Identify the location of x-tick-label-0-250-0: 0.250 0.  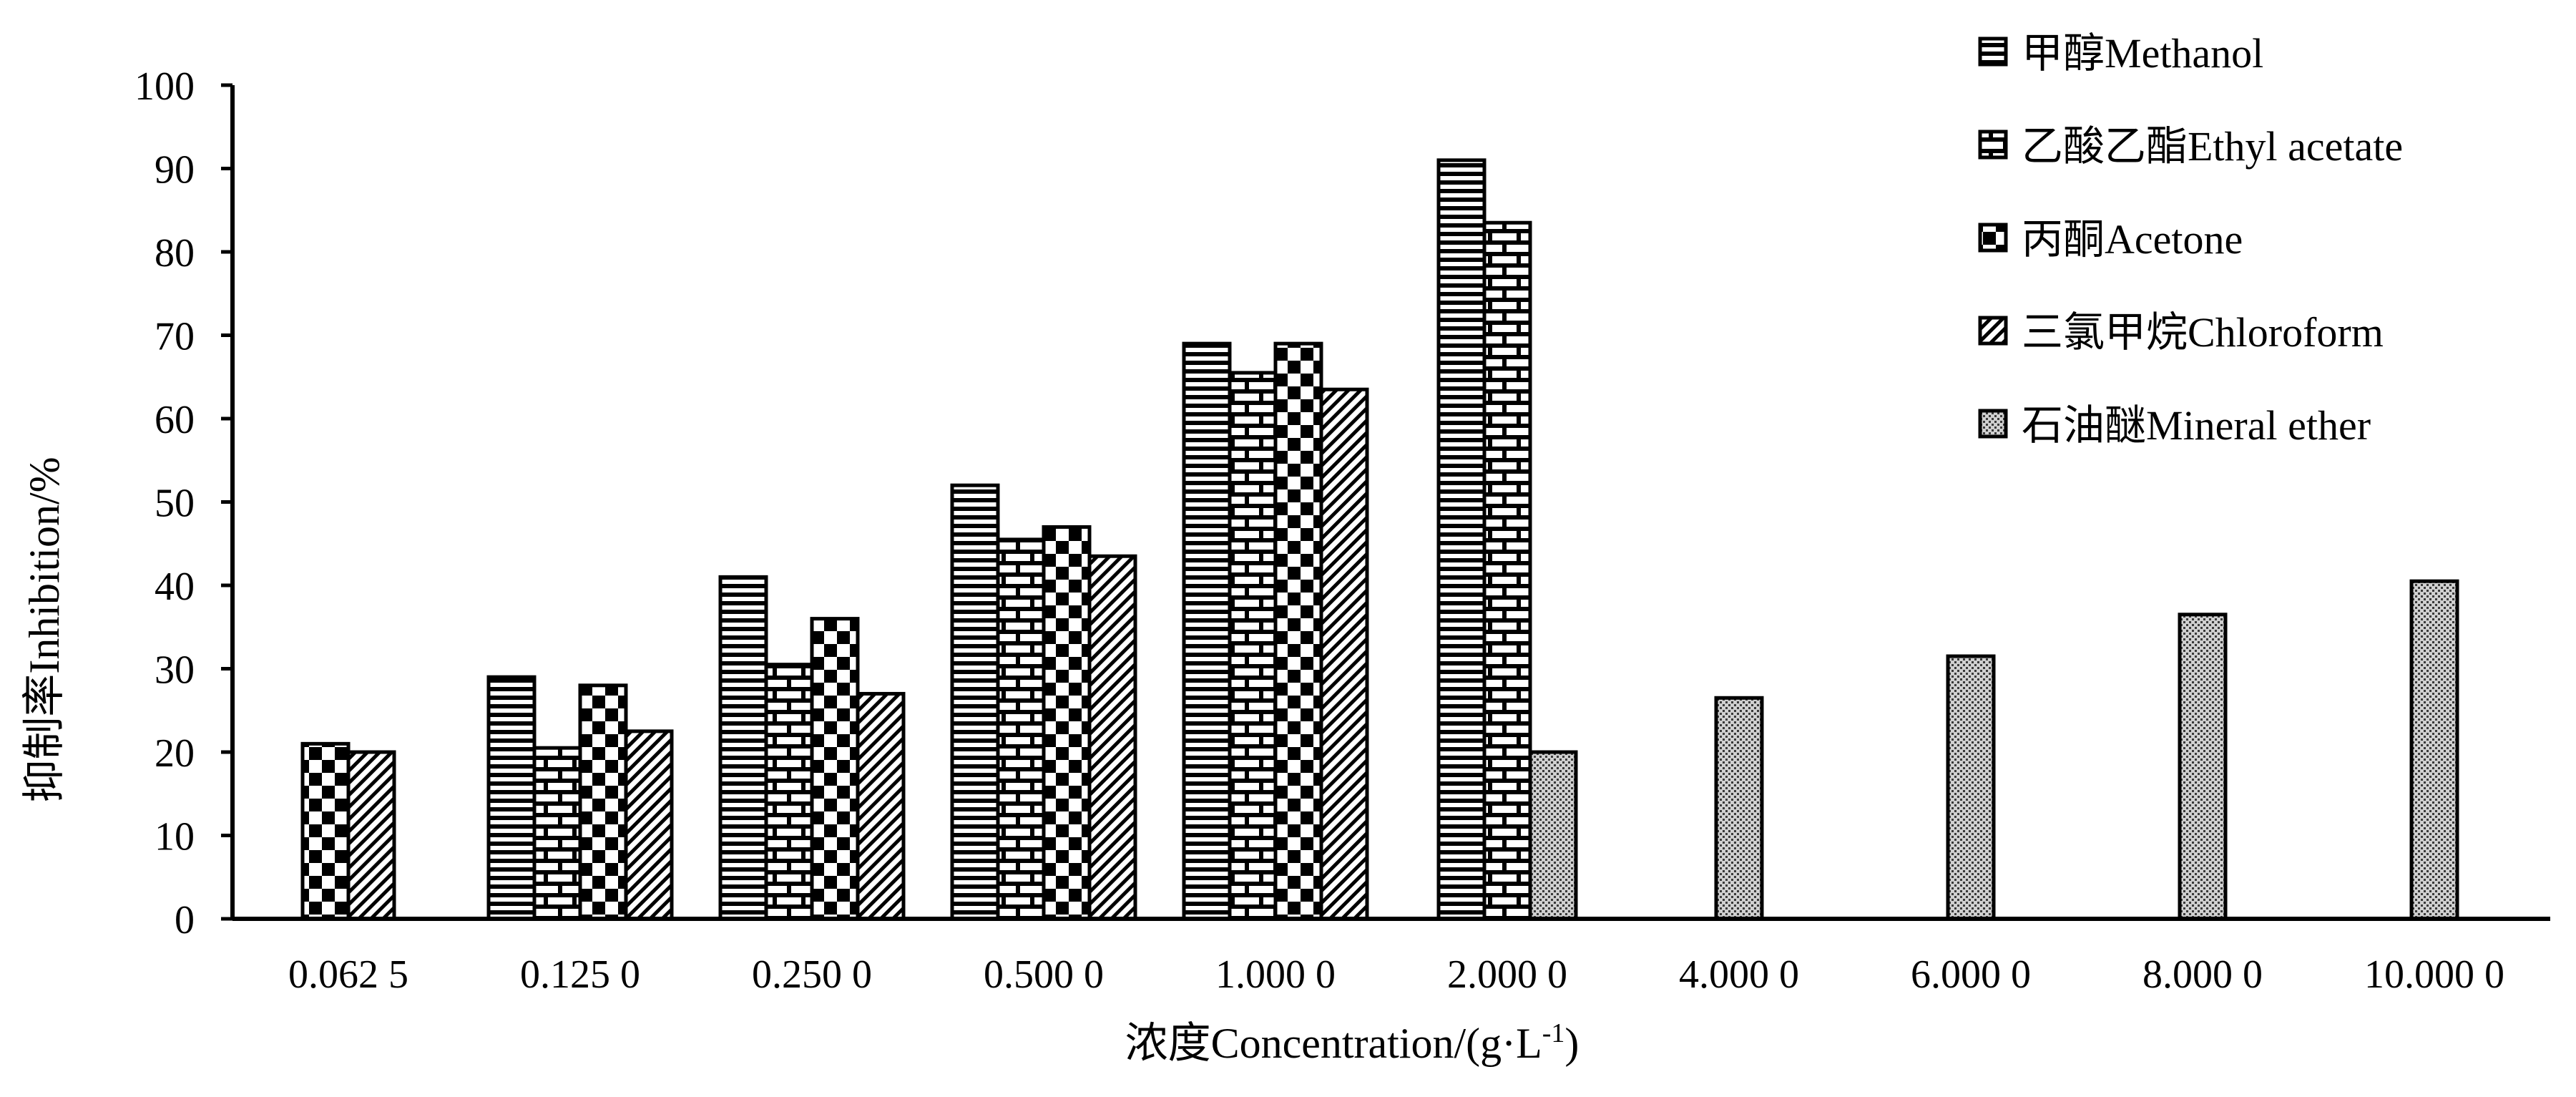
(812, 975).